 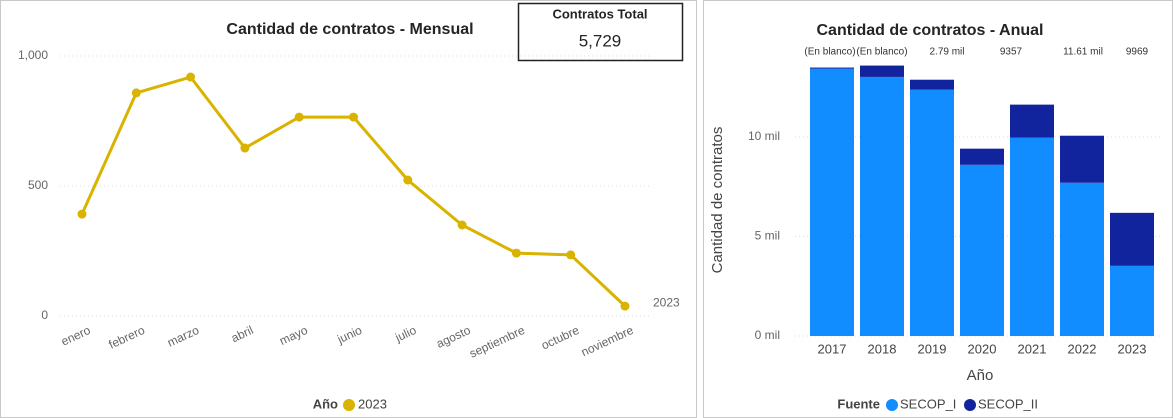 I want to click on annotation: 11.61 mil, so click(x=1083, y=52).